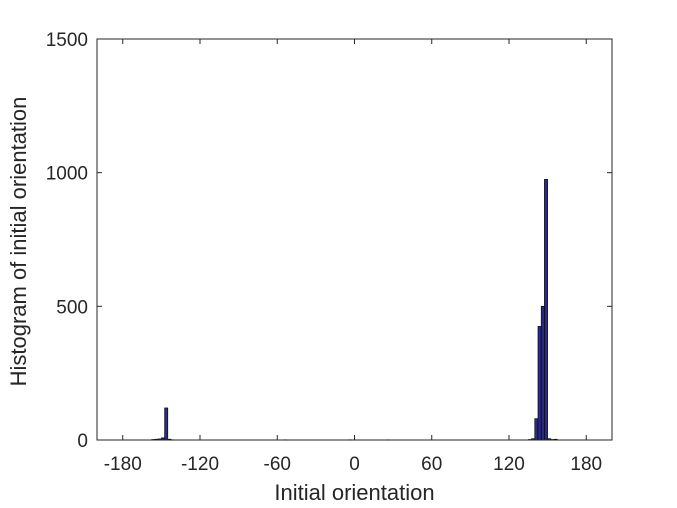 The image size is (677, 508). What do you see at coordinates (123, 464) in the screenshot?
I see `x-tick-label: -180` at bounding box center [123, 464].